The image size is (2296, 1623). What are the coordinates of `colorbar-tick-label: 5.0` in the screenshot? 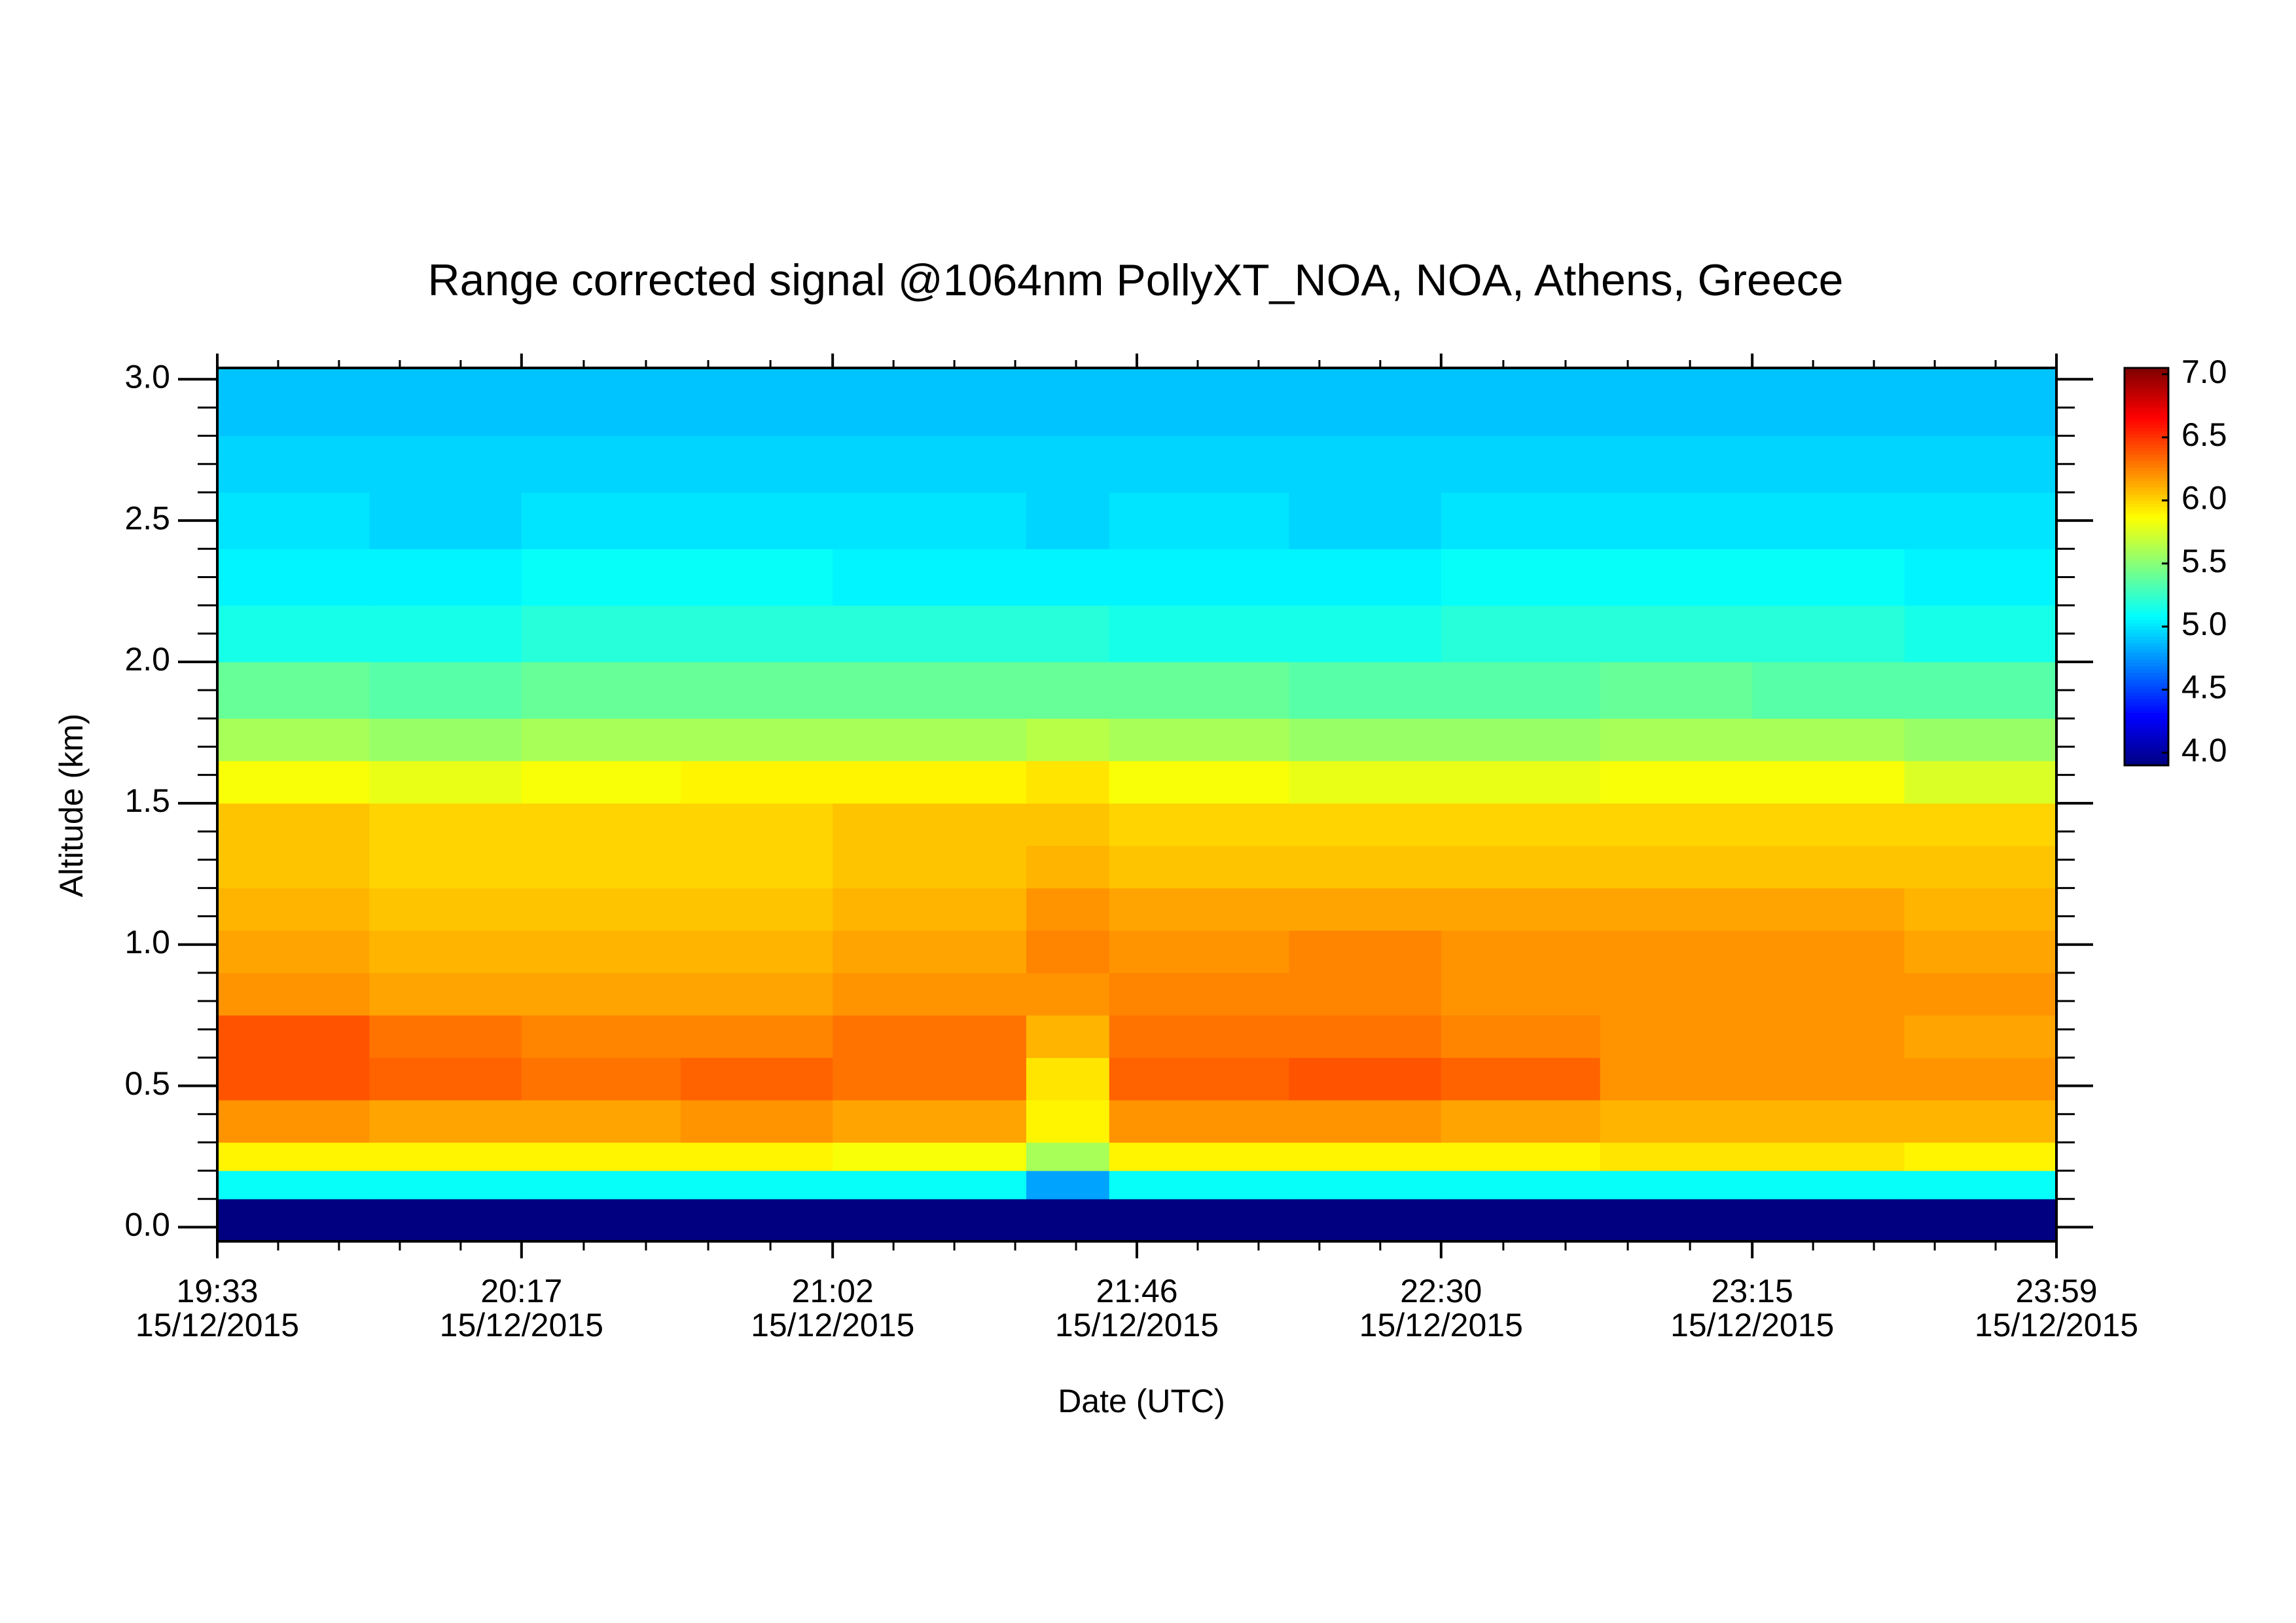 It's located at (2204, 624).